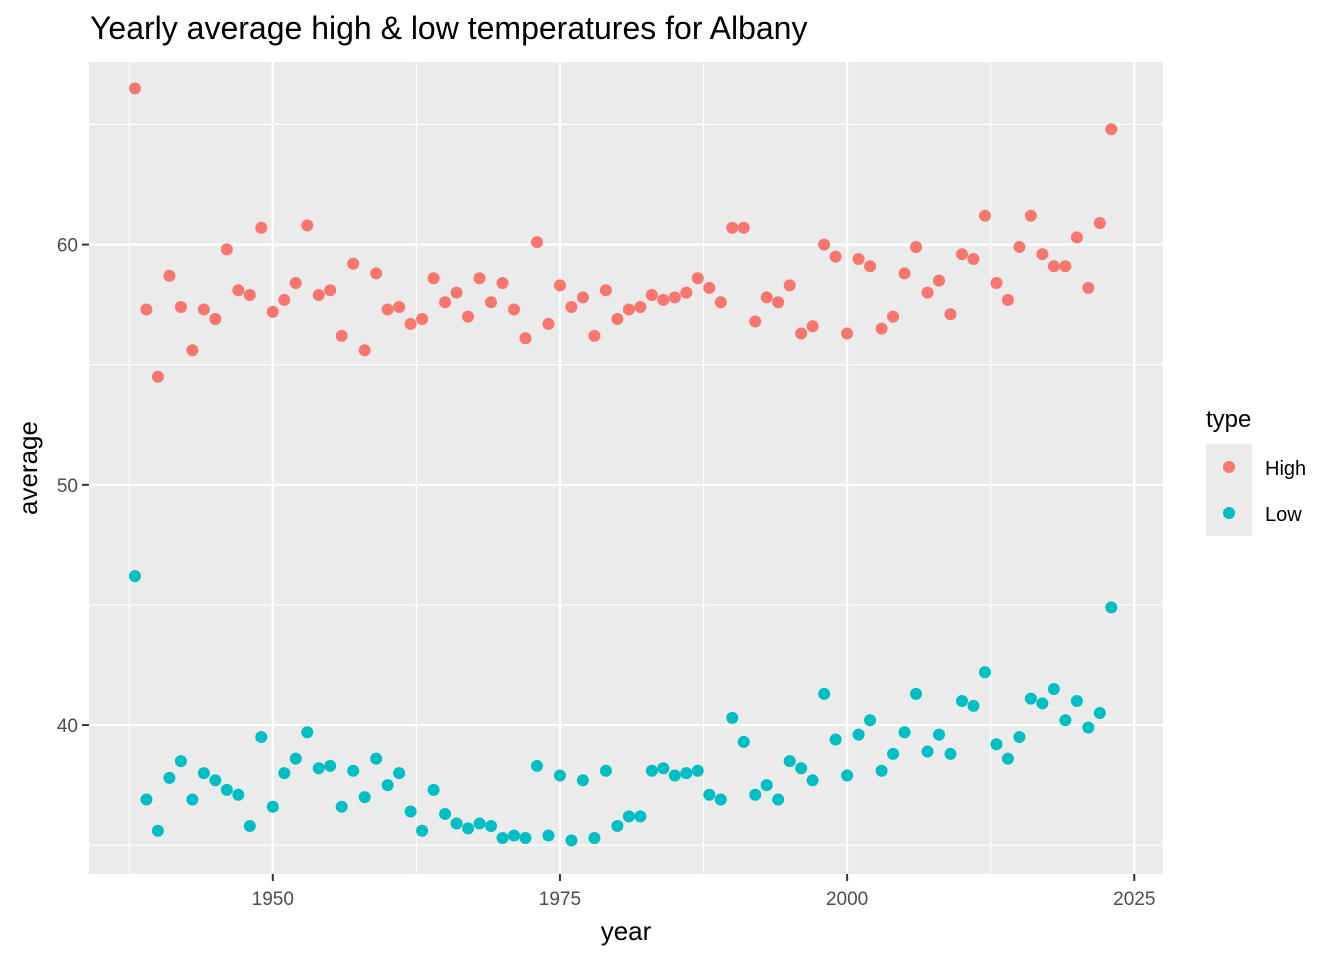  I want to click on y-tick-label: 40, so click(67, 726).